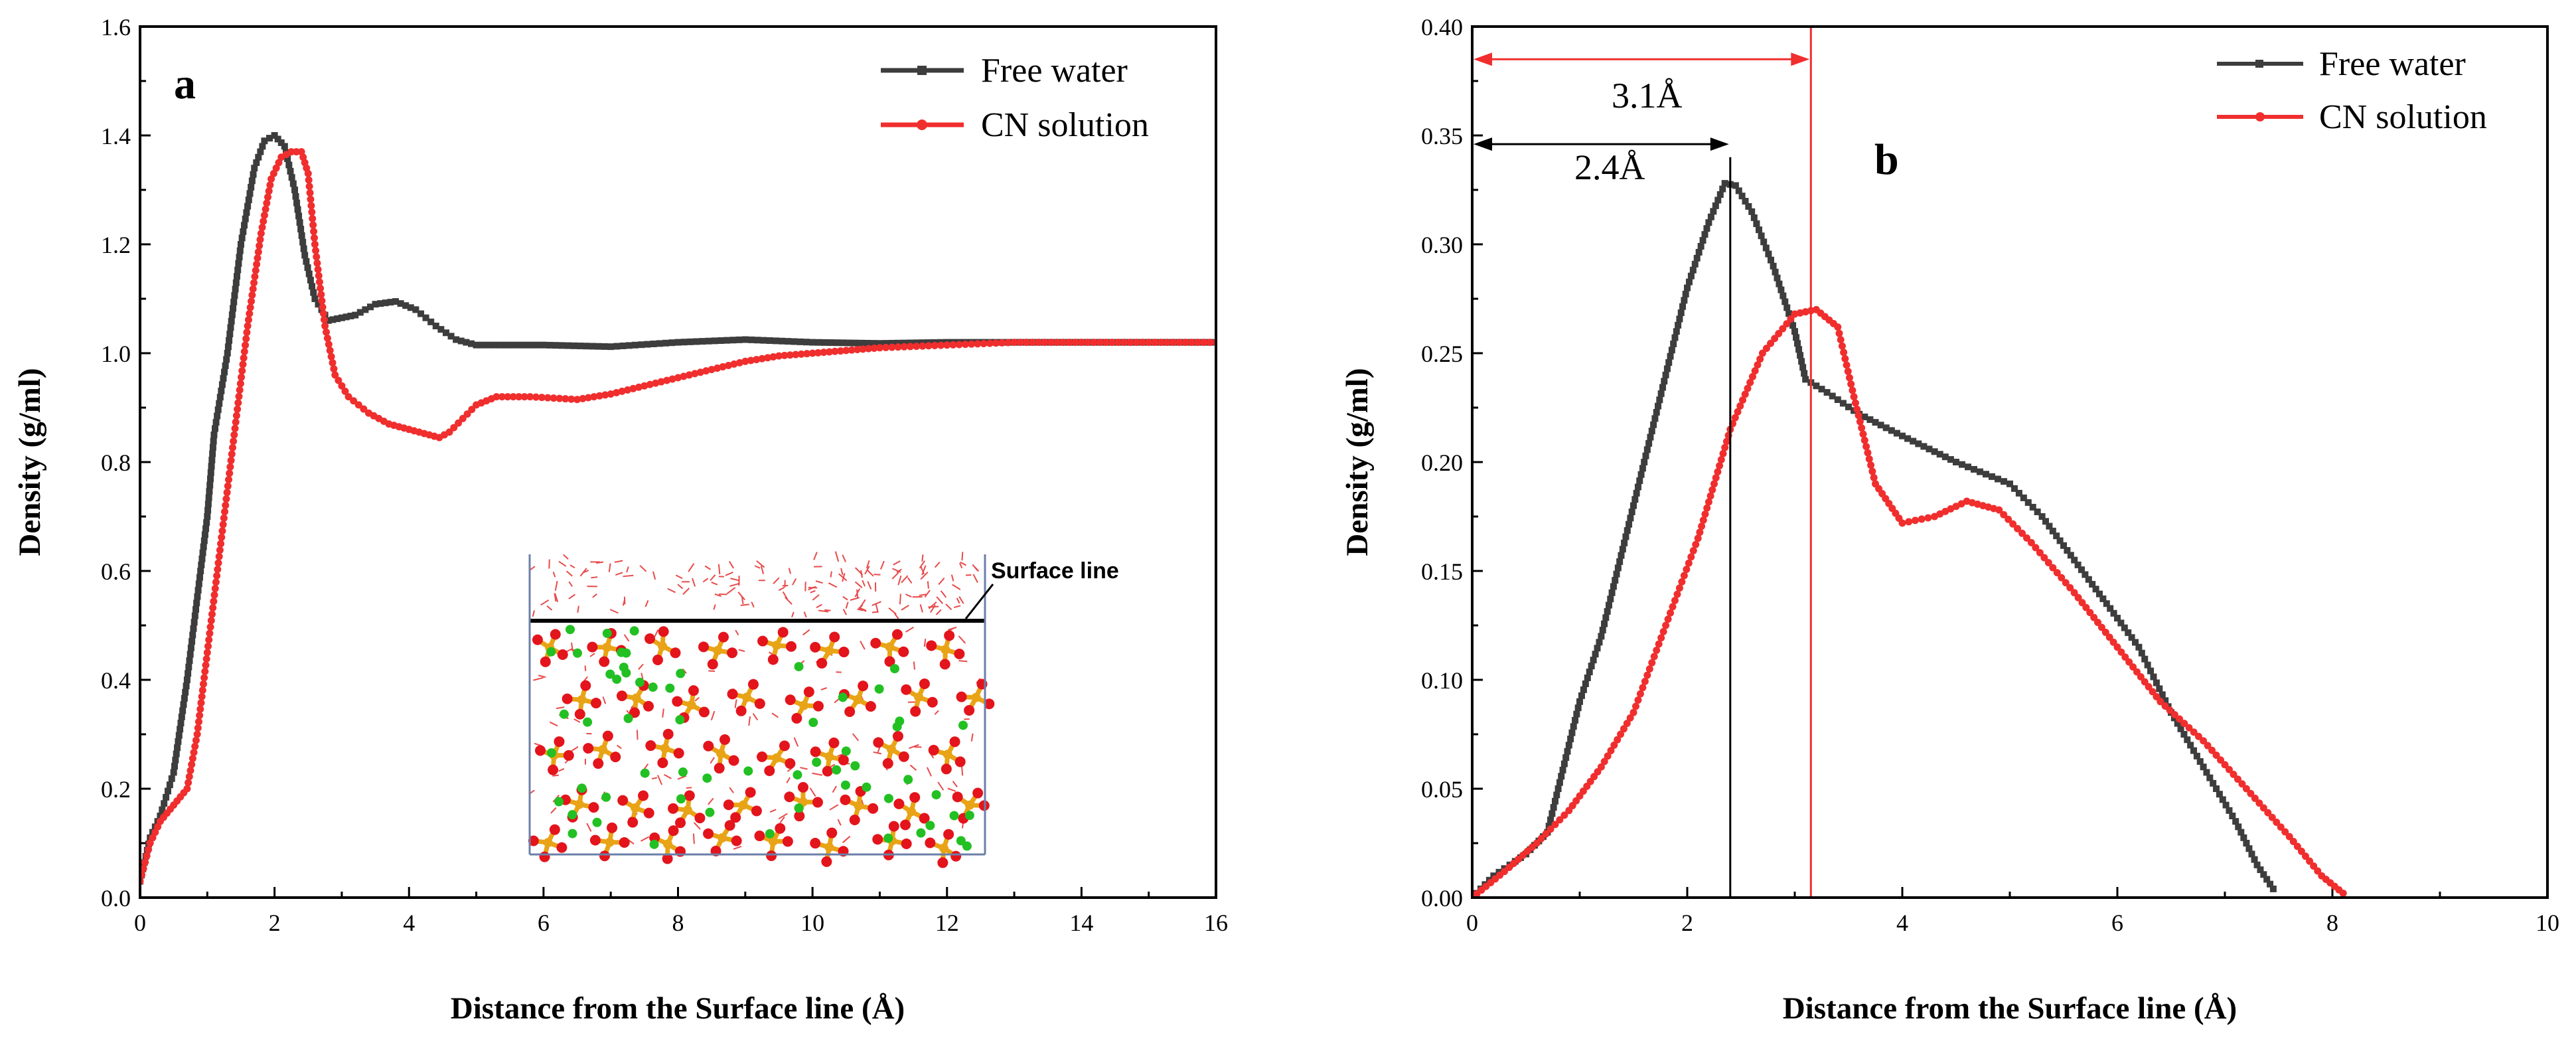 The height and width of the screenshot is (1041, 2576). What do you see at coordinates (2260, 117) in the screenshot?
I see `legend-b-cn-solution-marker` at bounding box center [2260, 117].